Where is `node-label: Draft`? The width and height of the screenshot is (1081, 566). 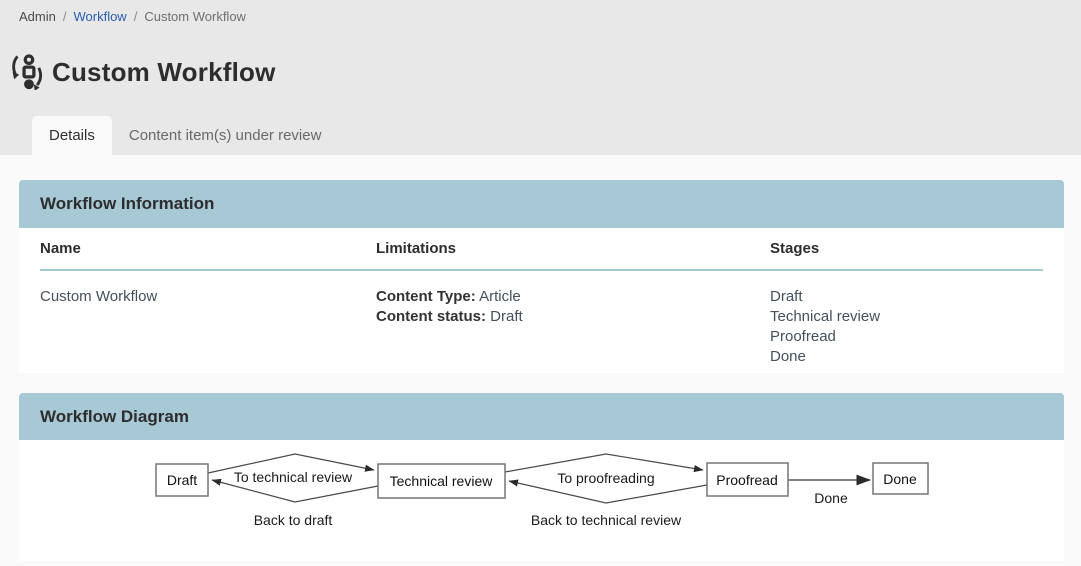
node-label: Draft is located at coordinates (182, 480).